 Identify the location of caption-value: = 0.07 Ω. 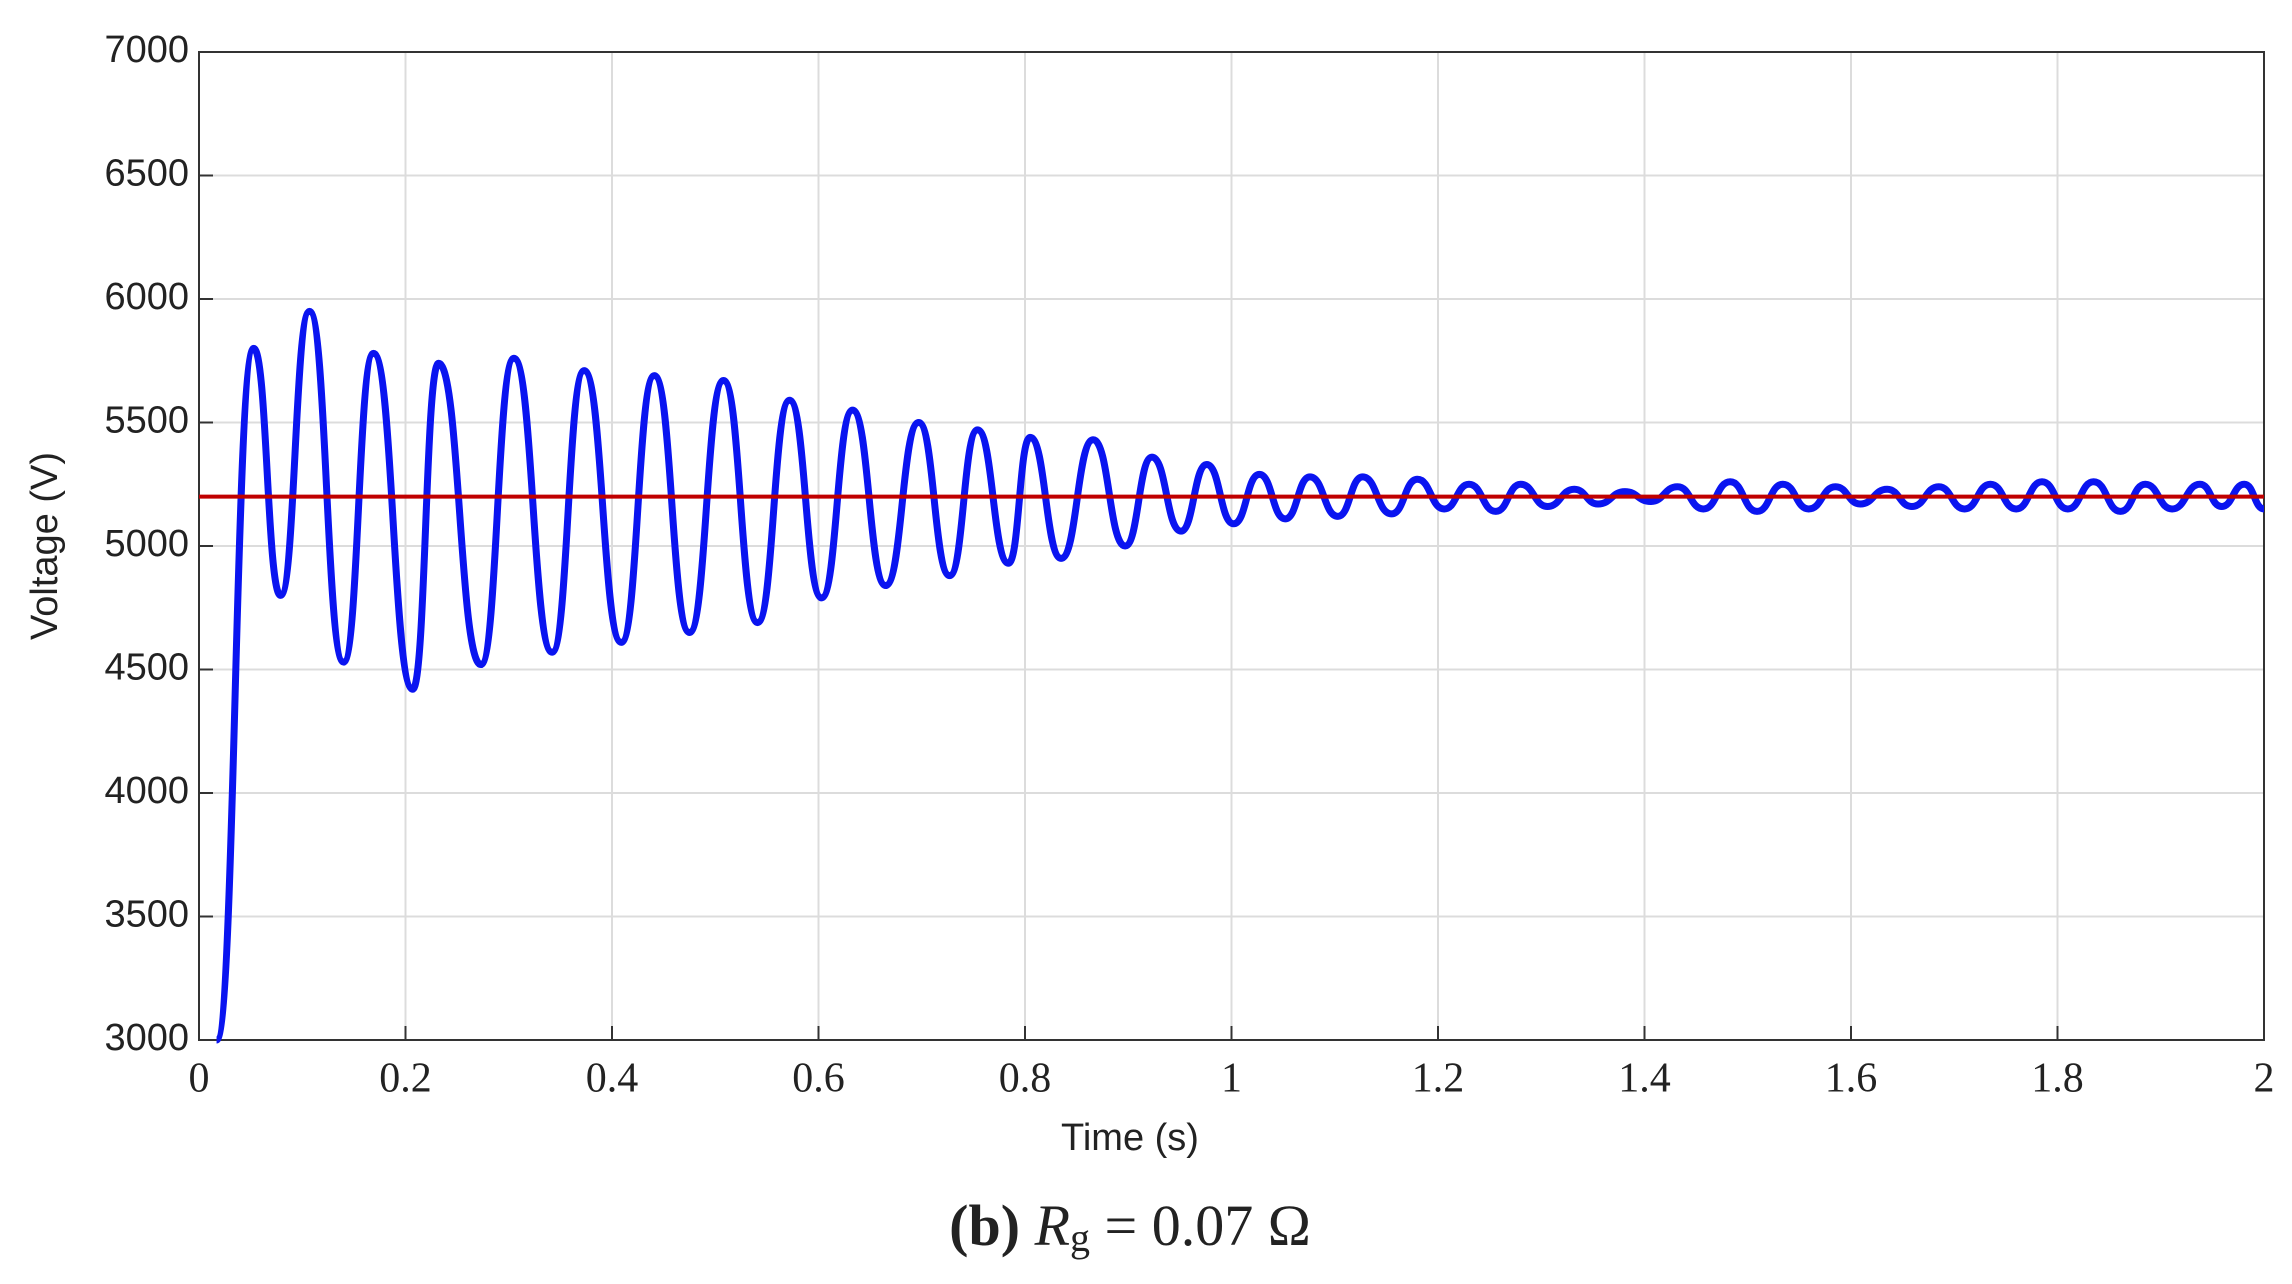
(1208, 1225).